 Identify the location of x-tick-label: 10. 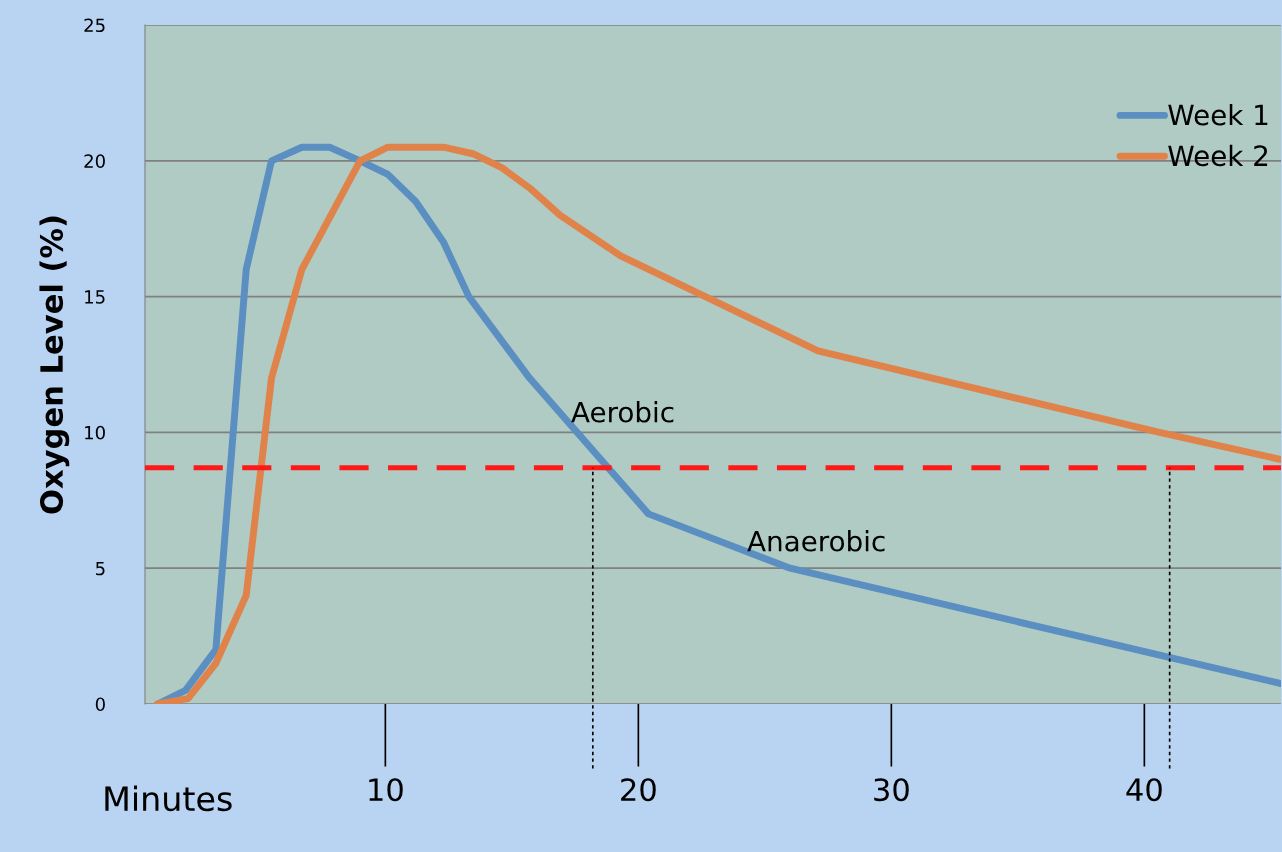
(386, 790).